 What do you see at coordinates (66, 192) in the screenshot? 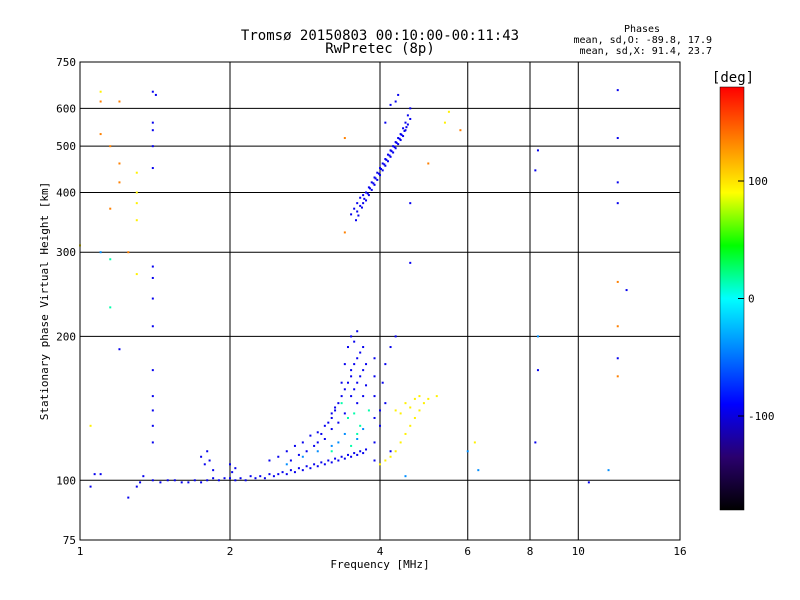
I see `y-tick-label: 400` at bounding box center [66, 192].